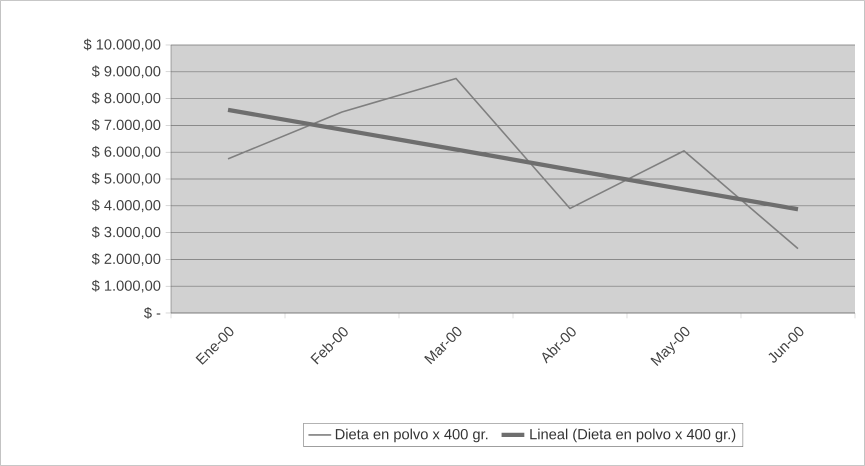 Image resolution: width=865 pixels, height=466 pixels. What do you see at coordinates (126, 286) in the screenshot?
I see `y-tick-label: $ 1.000,00` at bounding box center [126, 286].